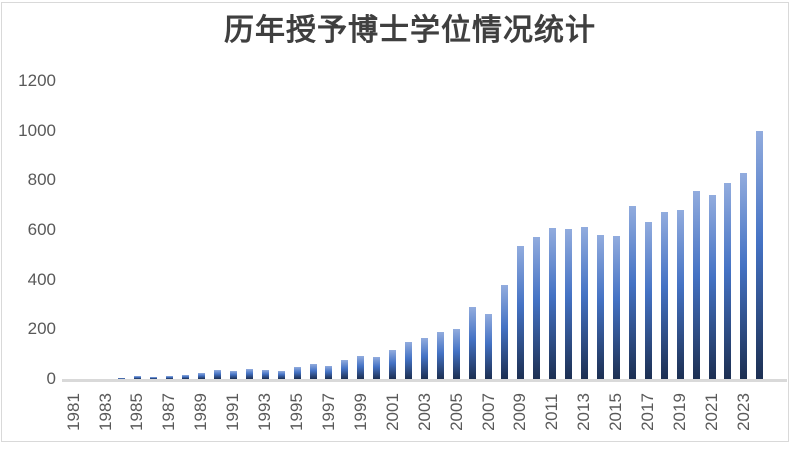 The height and width of the screenshot is (452, 794). What do you see at coordinates (425, 358) in the screenshot?
I see `bar-2003` at bounding box center [425, 358].